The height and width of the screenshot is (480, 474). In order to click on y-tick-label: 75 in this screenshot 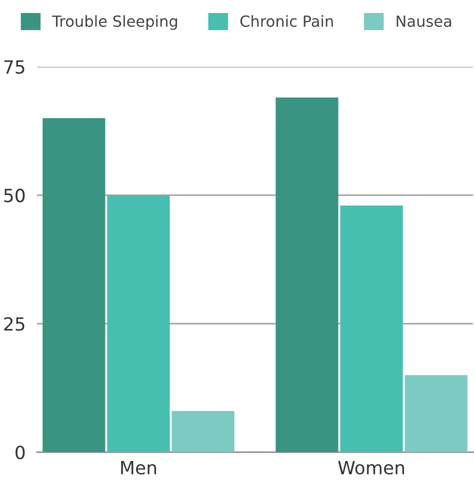, I will do `click(14, 67)`.